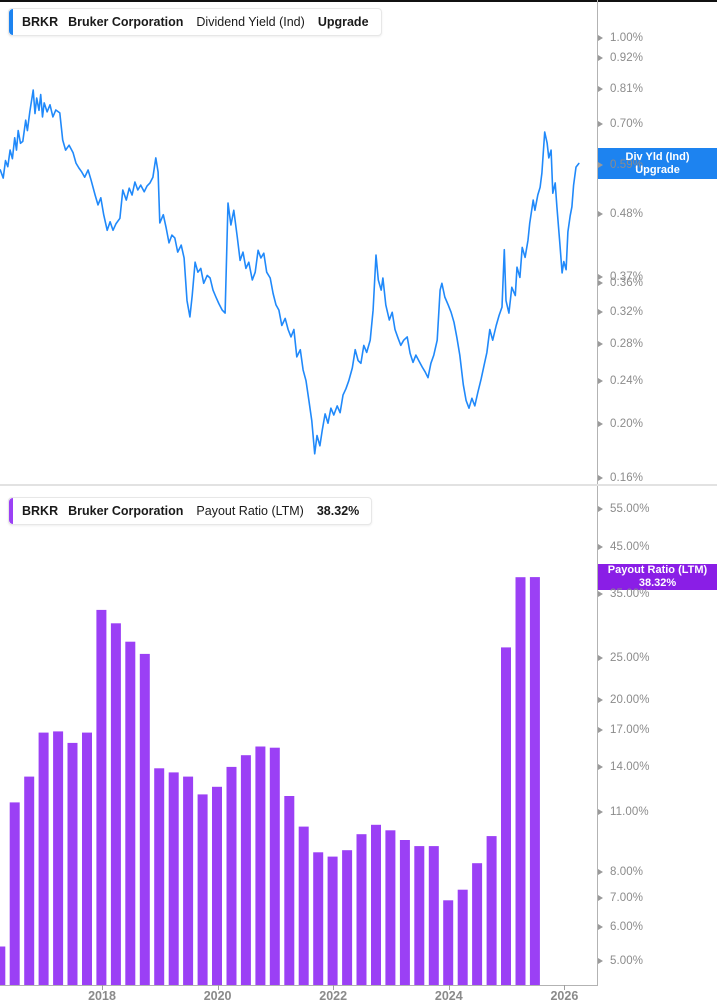 The height and width of the screenshot is (1005, 717). I want to click on payout-bar-q1-2021, so click(289, 890).